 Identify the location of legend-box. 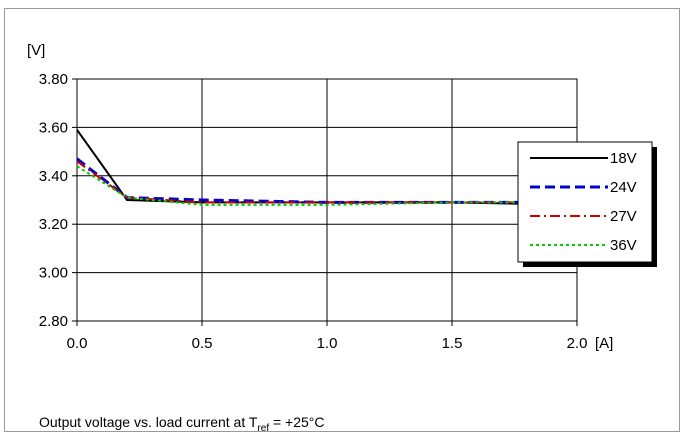
(585, 202).